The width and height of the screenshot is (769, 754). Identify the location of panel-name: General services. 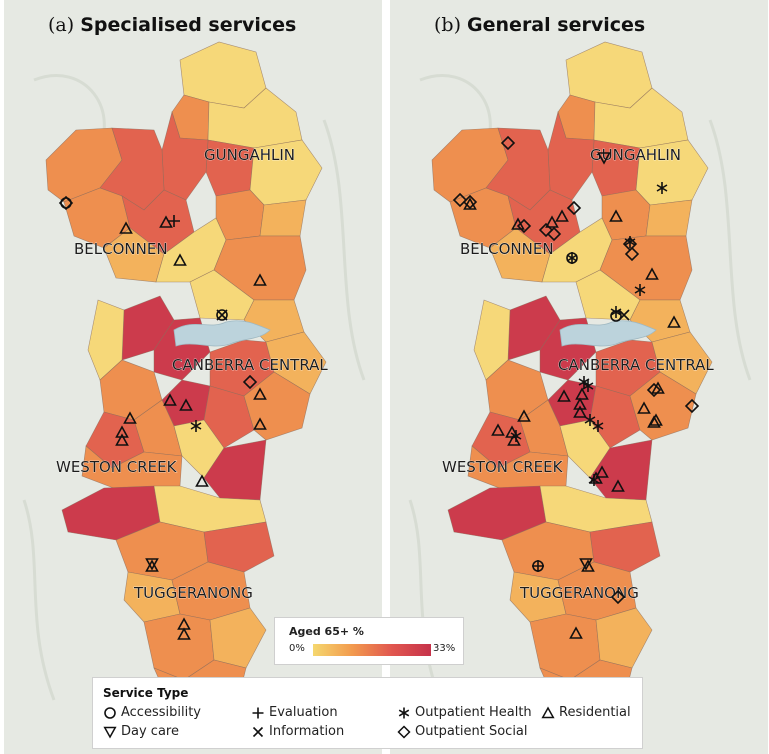
(556, 25).